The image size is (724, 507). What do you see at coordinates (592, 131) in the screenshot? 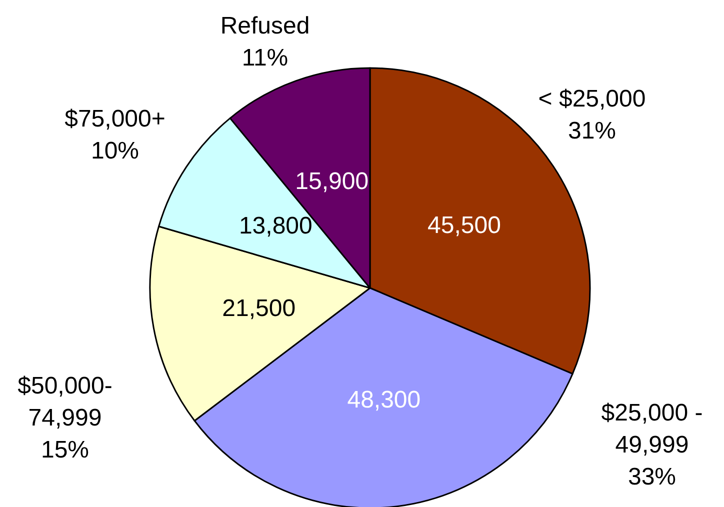
I see `text: 31%` at bounding box center [592, 131].